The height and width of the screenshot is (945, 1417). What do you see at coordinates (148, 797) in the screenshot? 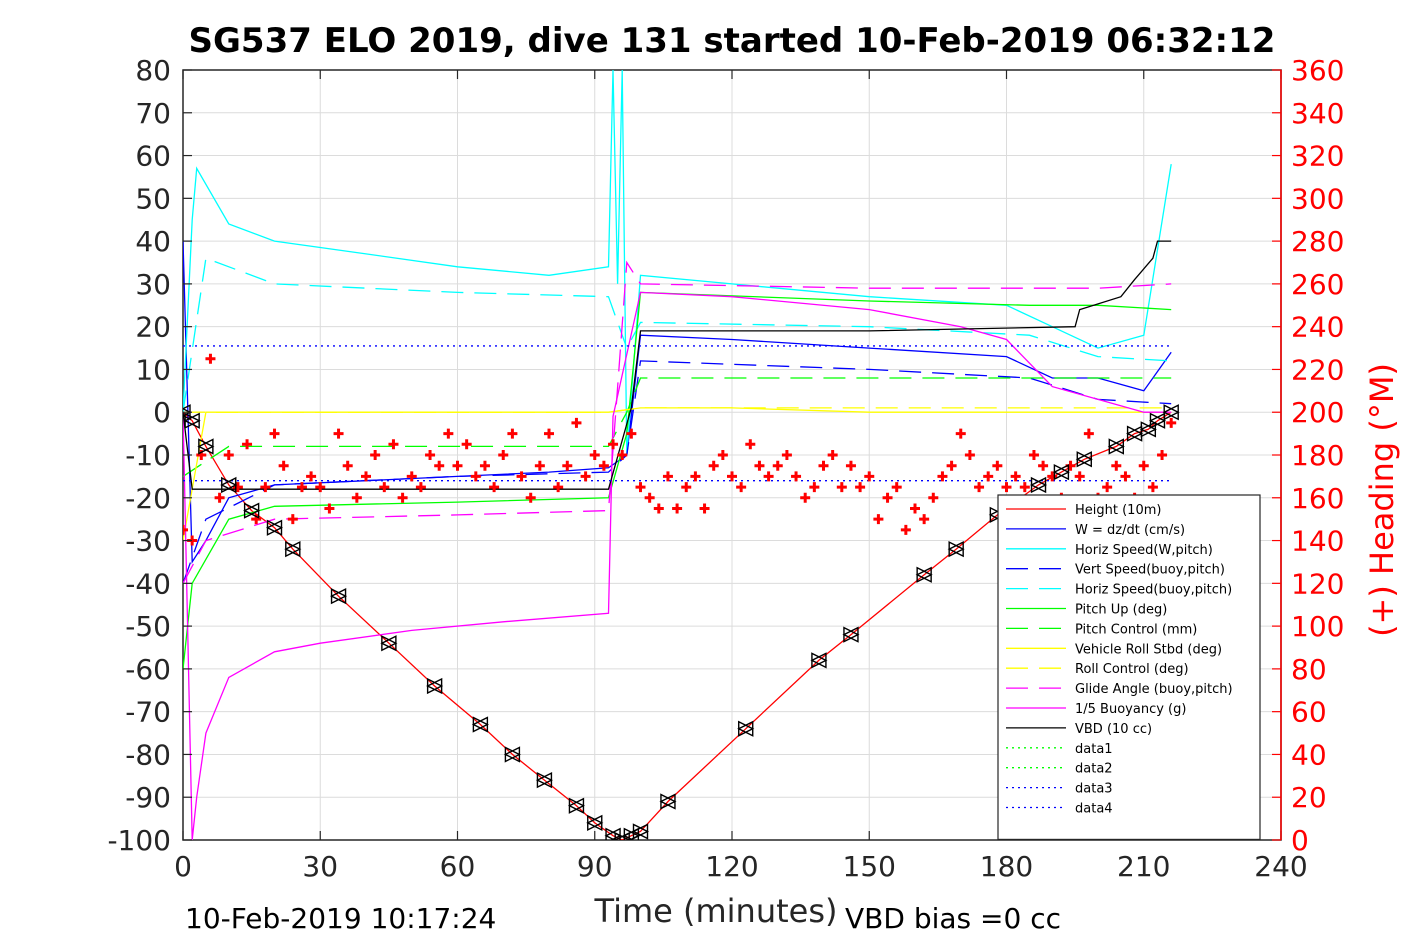
I see `y-tick-label: -90` at bounding box center [148, 797].